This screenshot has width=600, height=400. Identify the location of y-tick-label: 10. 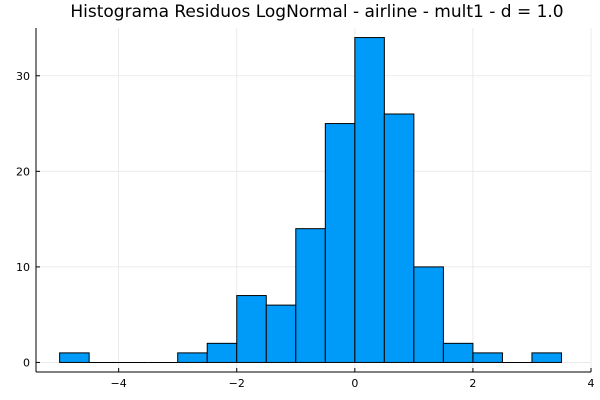
(23, 267).